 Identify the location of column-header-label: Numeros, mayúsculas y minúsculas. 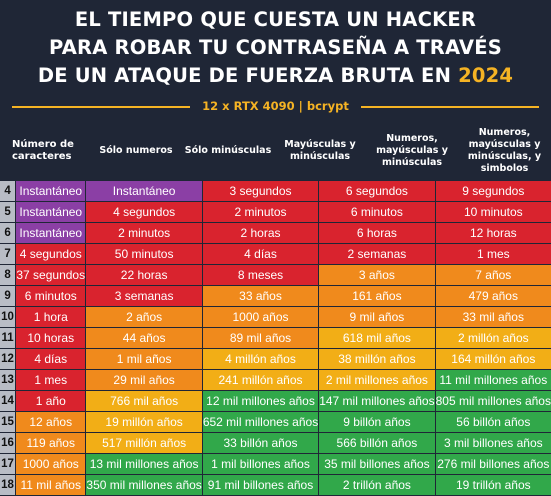
(412, 150).